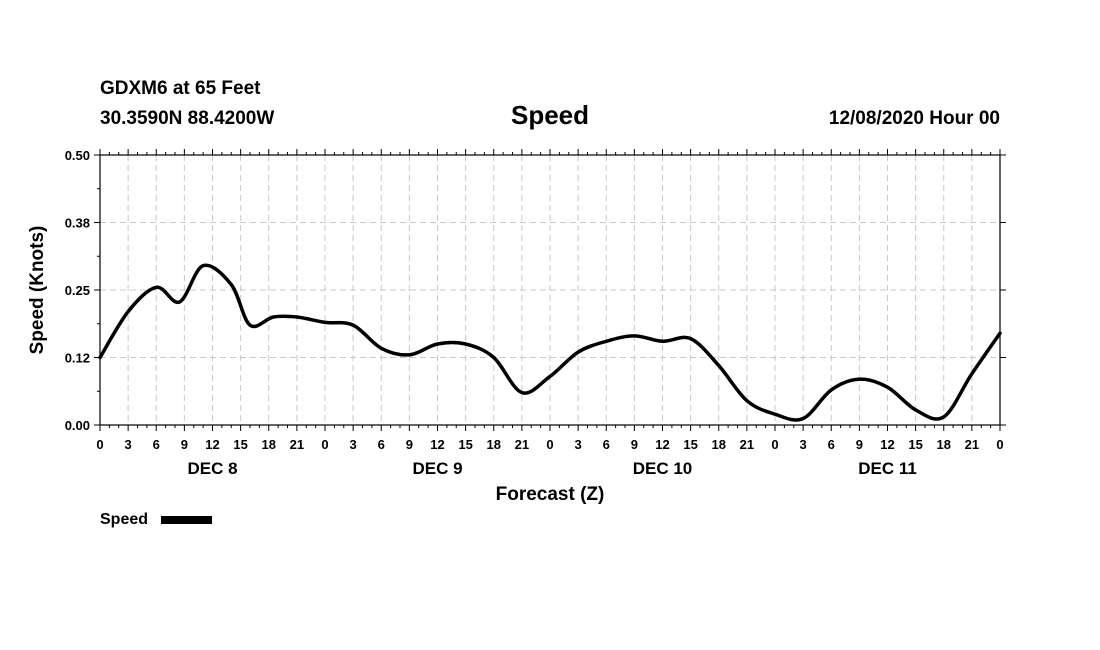 The image size is (1100, 650). What do you see at coordinates (77, 425) in the screenshot?
I see `y-tick-label: 0.00` at bounding box center [77, 425].